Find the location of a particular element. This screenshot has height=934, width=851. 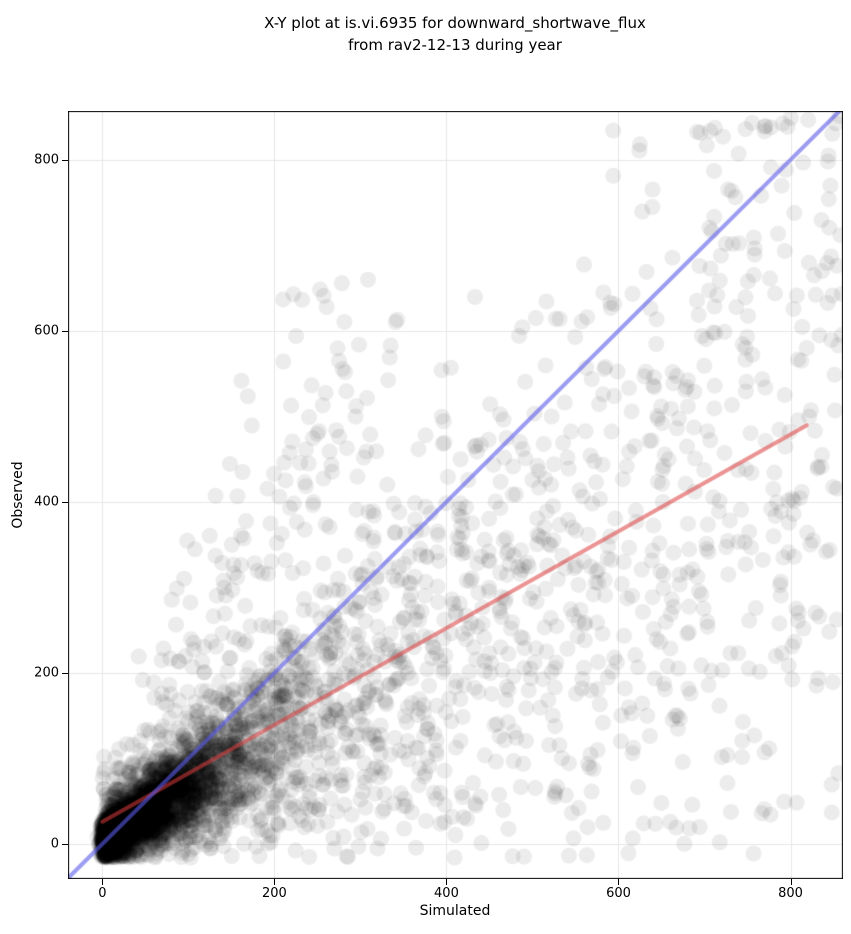

x-tick-label: 200 is located at coordinates (274, 893).